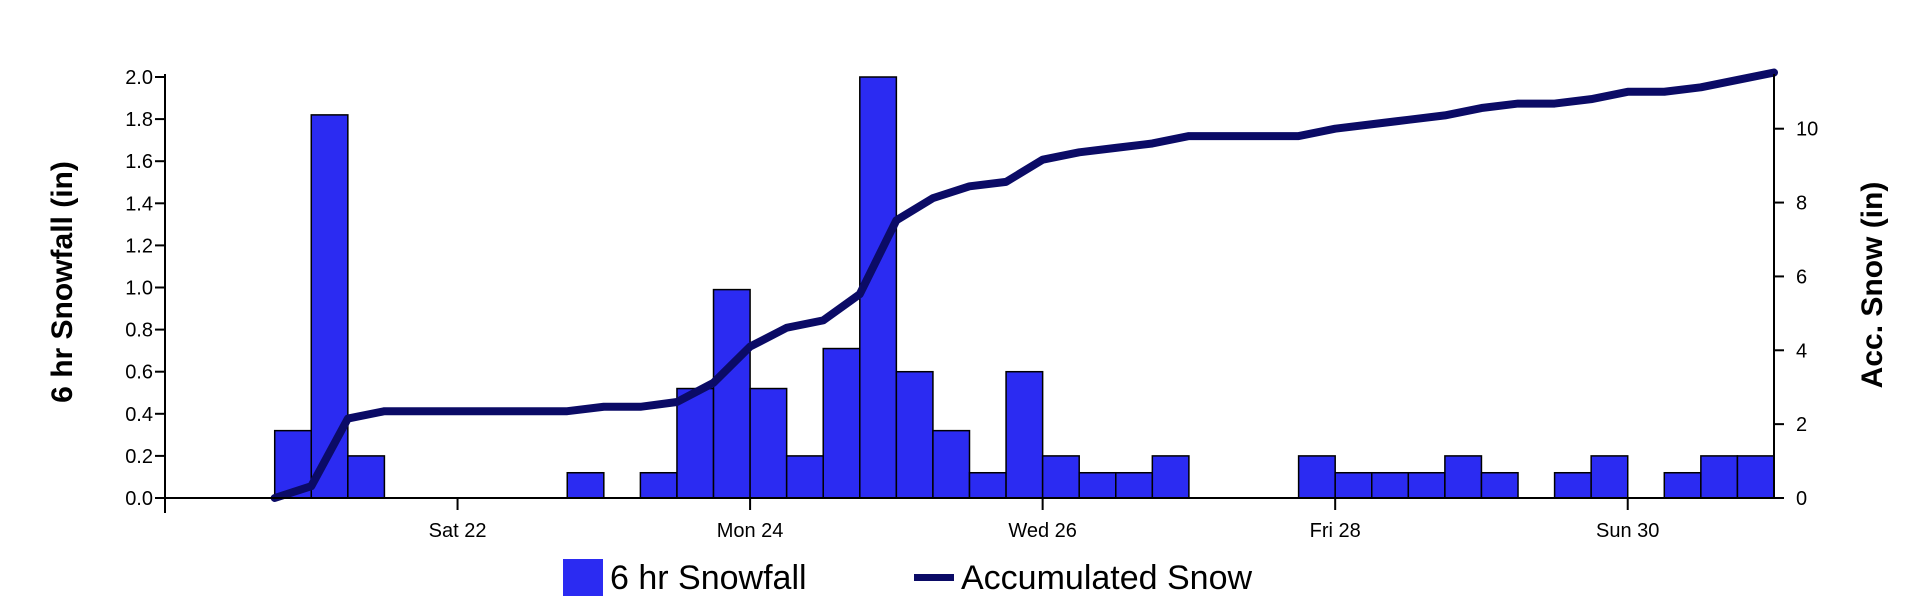  What do you see at coordinates (139, 78) in the screenshot?
I see `y-left-tick-label: 2.0` at bounding box center [139, 78].